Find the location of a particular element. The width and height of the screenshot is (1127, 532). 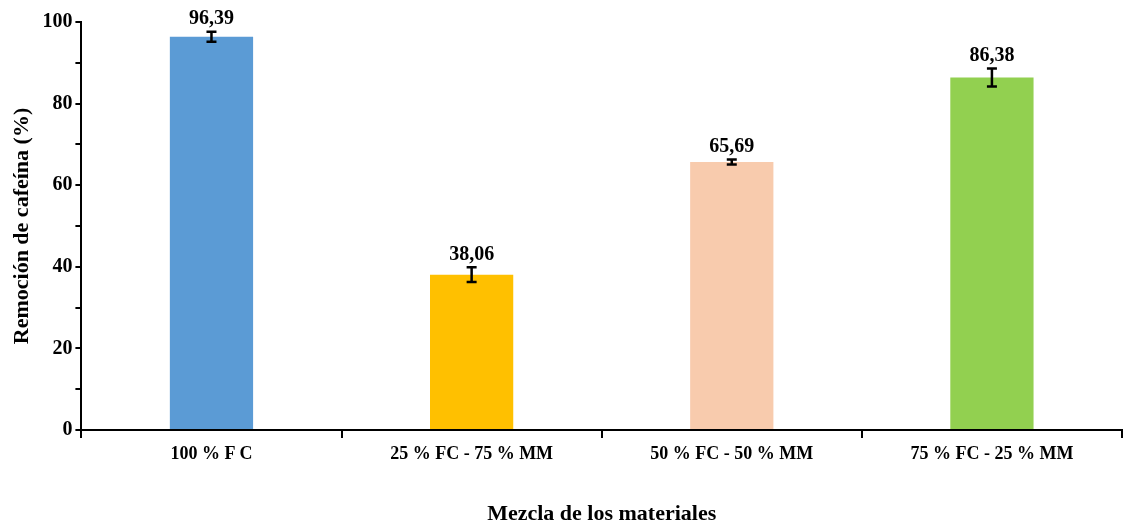

y-tick-label: 40 is located at coordinates (62, 264).